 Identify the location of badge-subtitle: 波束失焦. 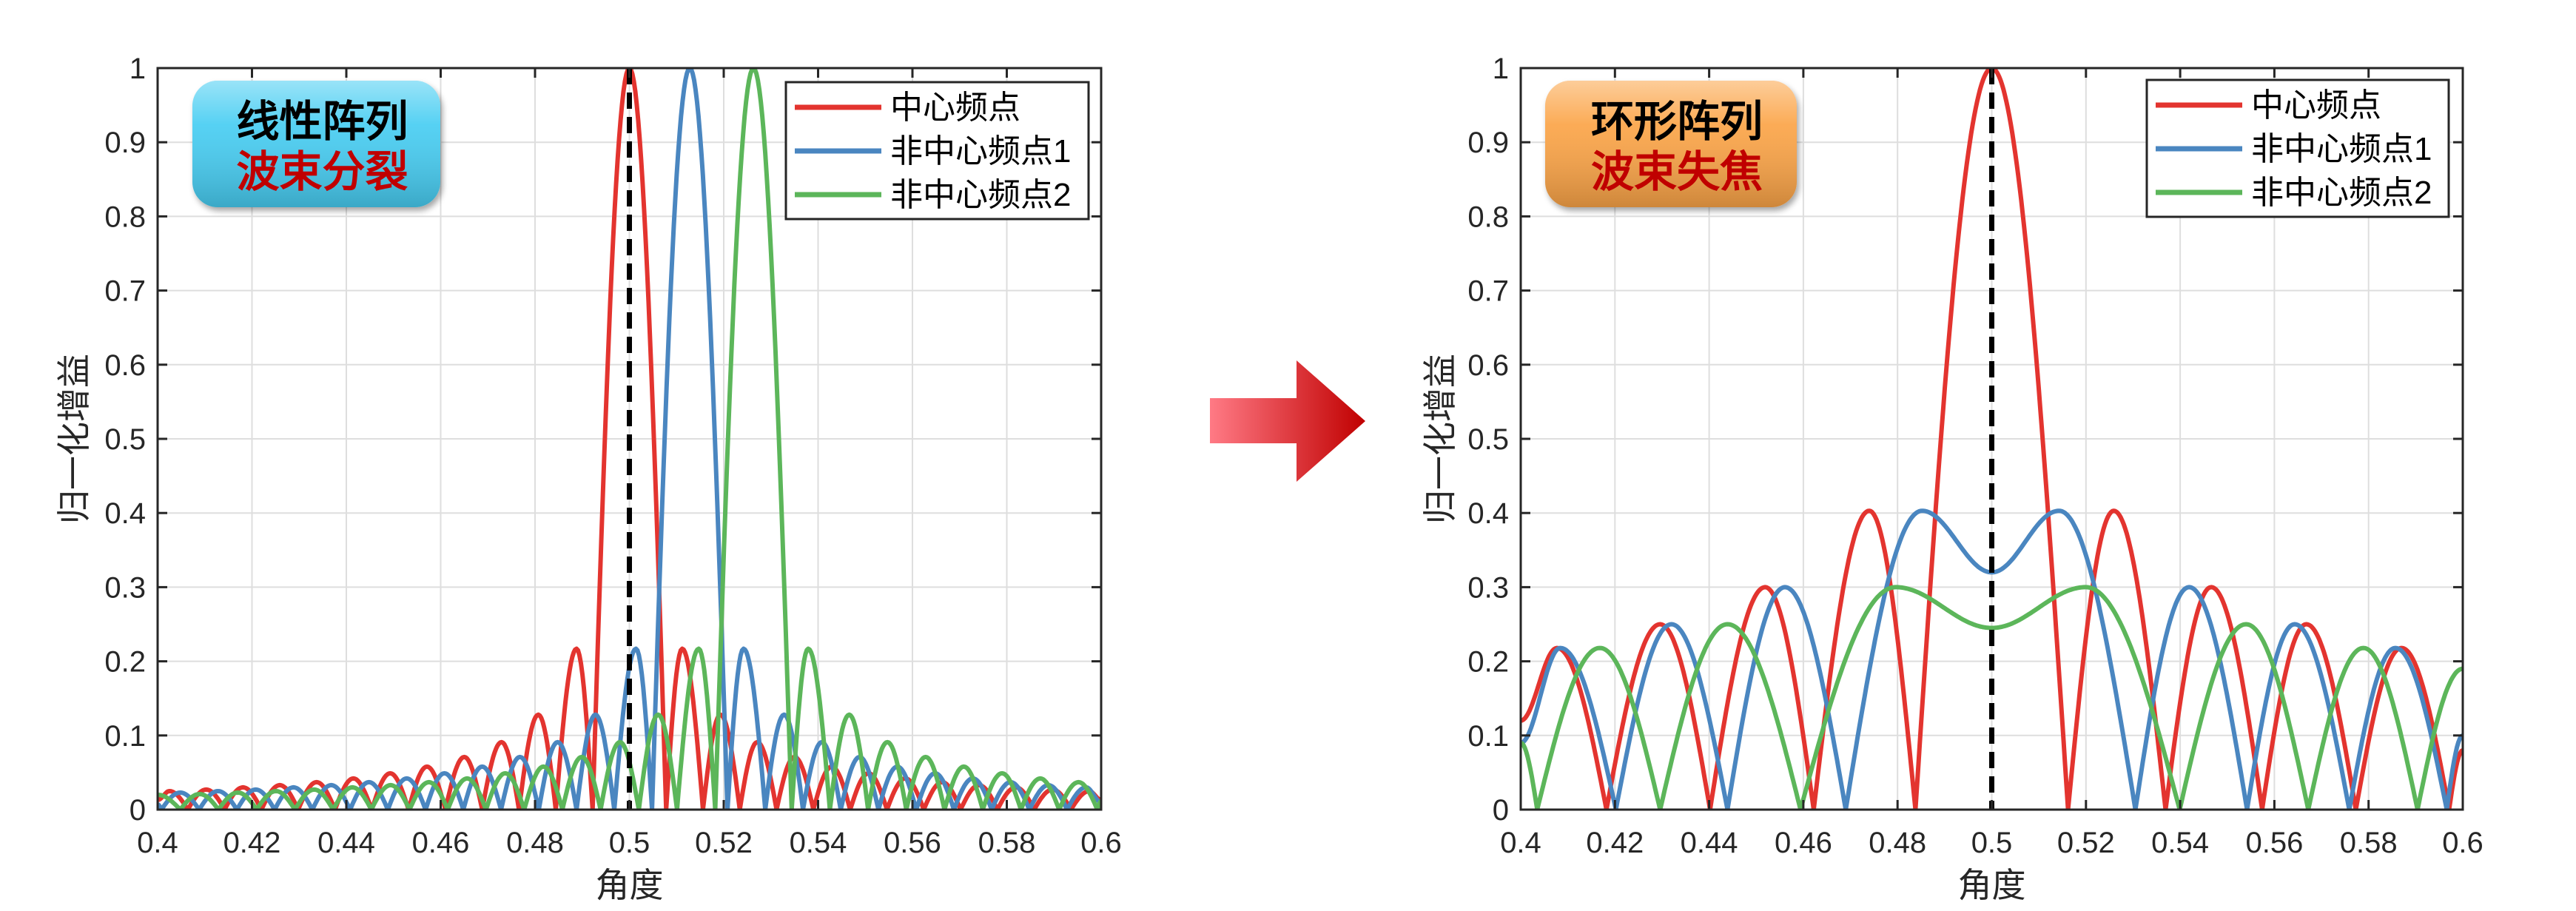
(1677, 172).